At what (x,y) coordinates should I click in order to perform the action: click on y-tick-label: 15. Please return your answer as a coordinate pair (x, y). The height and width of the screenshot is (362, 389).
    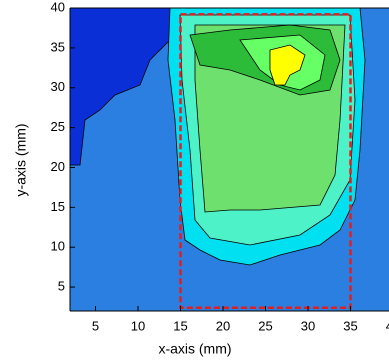
    Looking at the image, I should click on (58, 206).